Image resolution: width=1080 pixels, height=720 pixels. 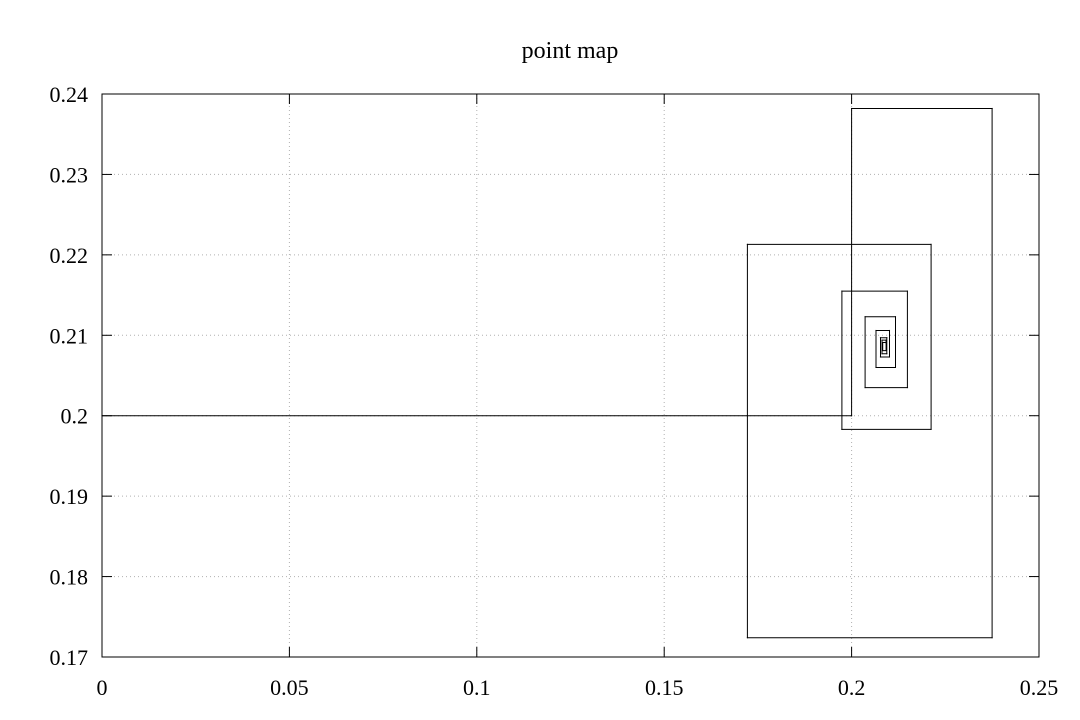 What do you see at coordinates (69, 657) in the screenshot?
I see `y-tick-label: 0.17` at bounding box center [69, 657].